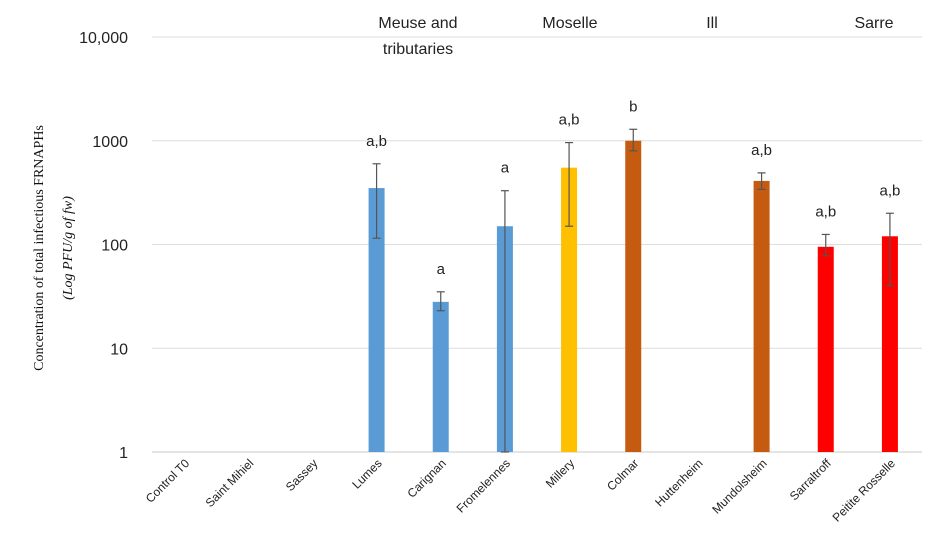 This screenshot has height=554, width=932. Describe the element at coordinates (168, 481) in the screenshot. I see `x-tick-label-0: Control T0` at that location.